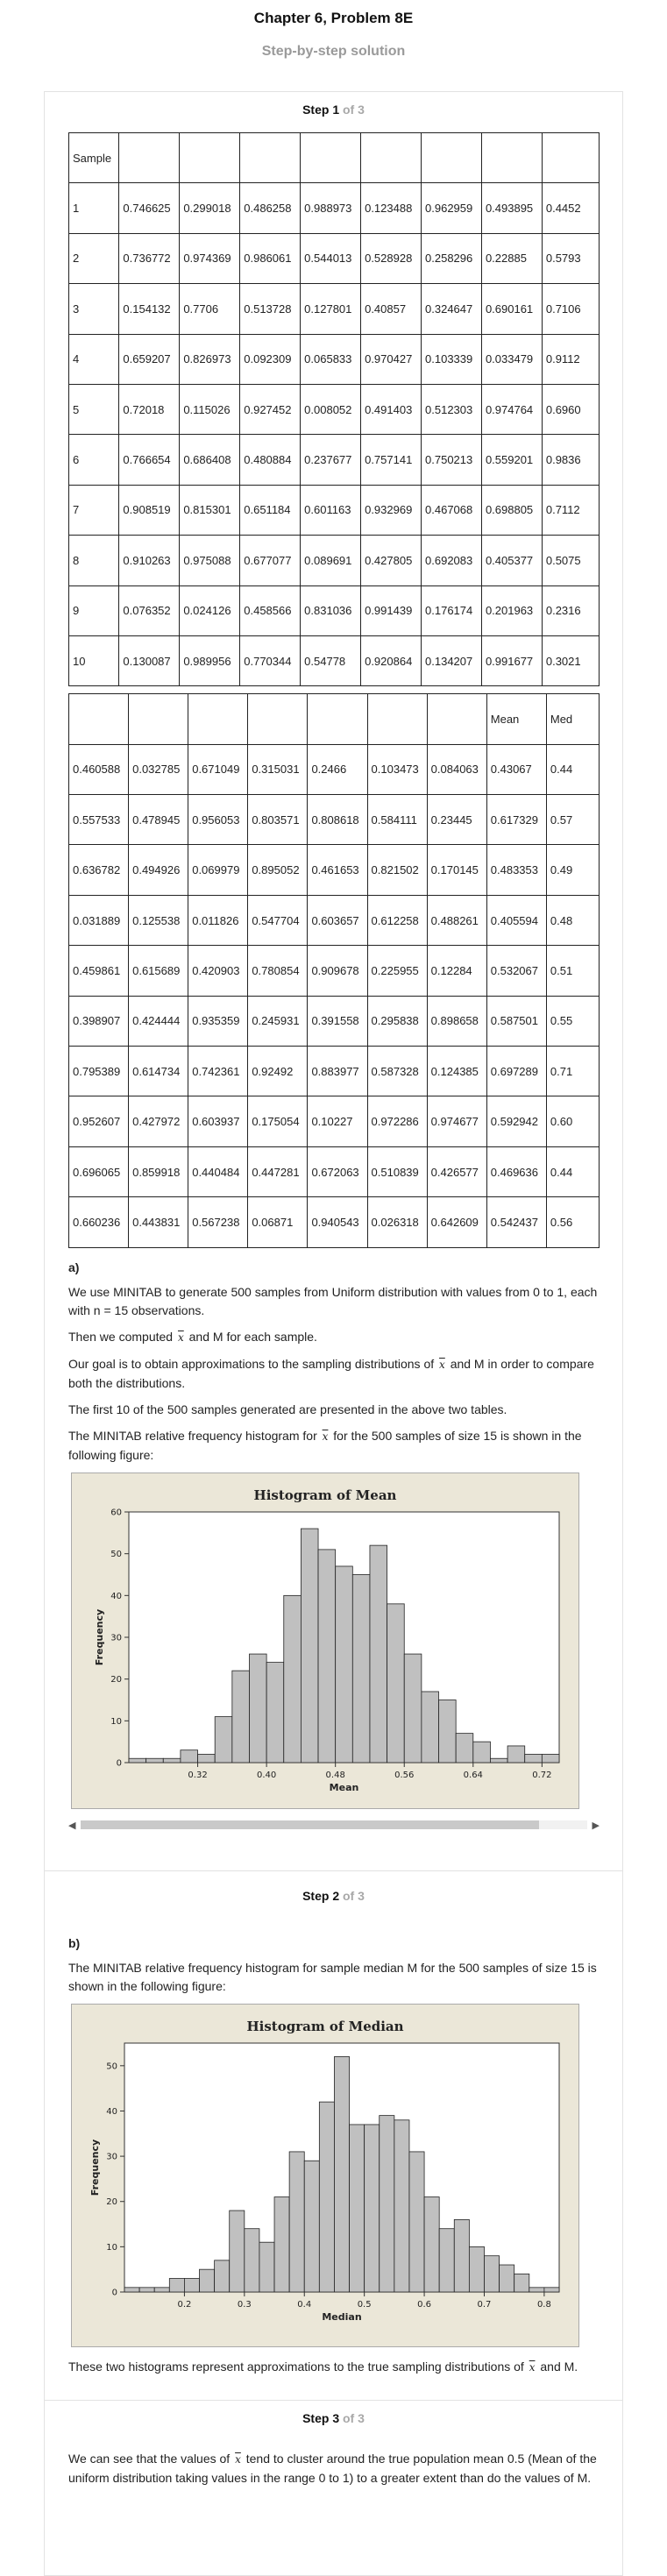  Describe the element at coordinates (570, 510) in the screenshot. I see `table-cell: 0.7112` at that location.